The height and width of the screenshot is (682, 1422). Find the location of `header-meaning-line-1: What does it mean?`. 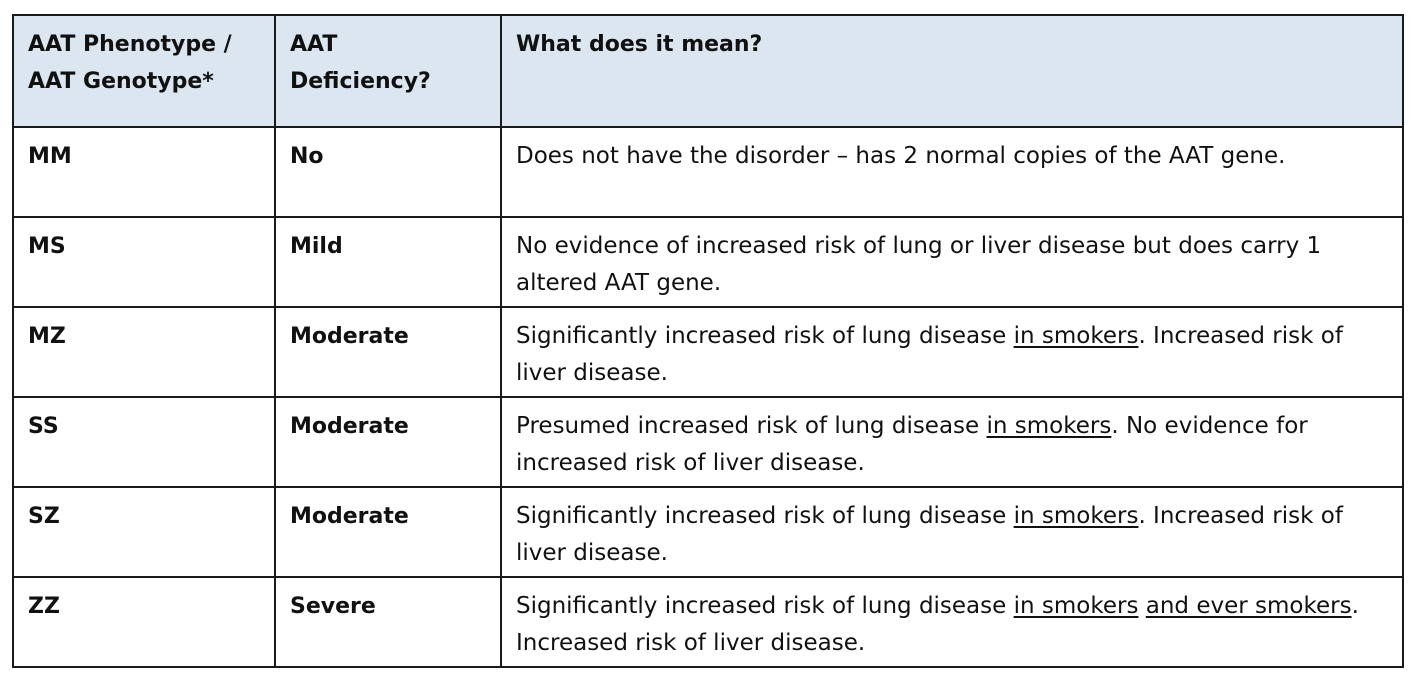

header-meaning-line-1: What does it mean? is located at coordinates (639, 44).